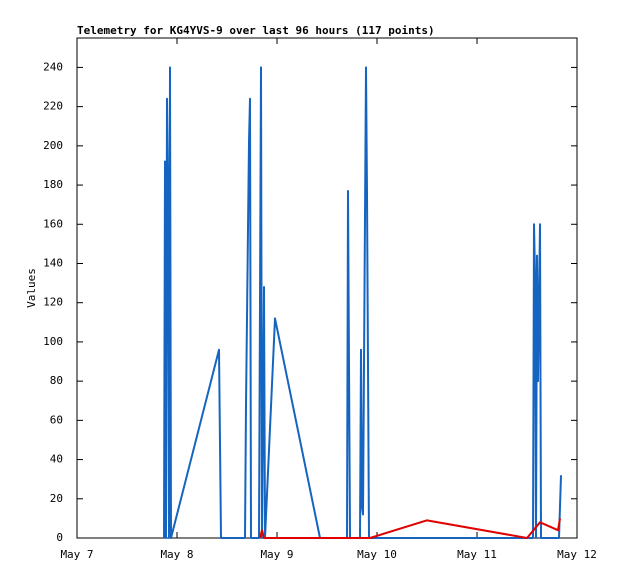 The height and width of the screenshot is (583, 618). Describe the element at coordinates (176, 554) in the screenshot. I see `x-tick-label: May 8` at that location.